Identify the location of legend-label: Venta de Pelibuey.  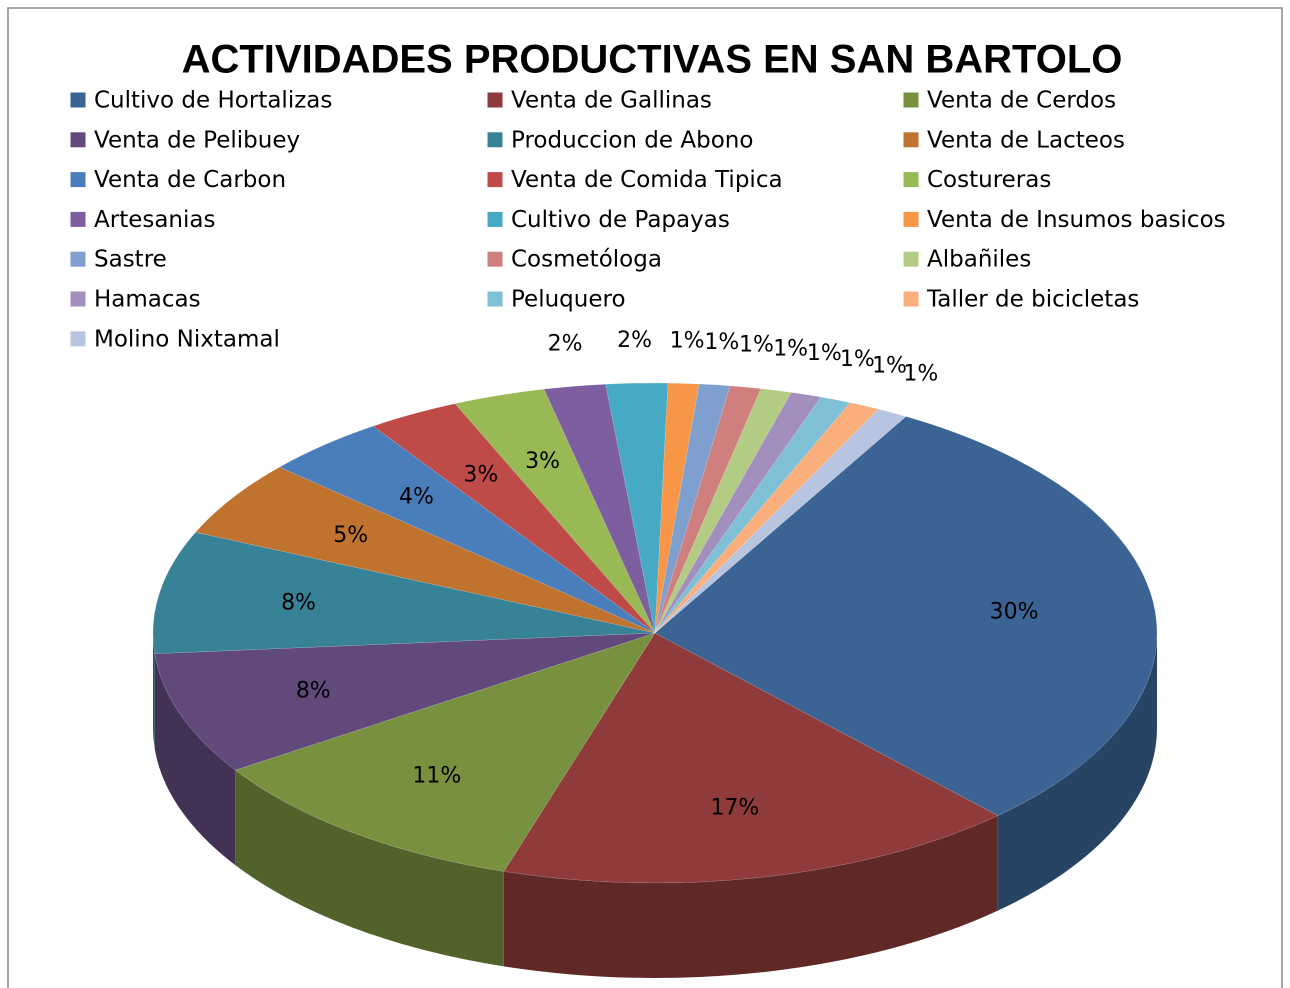
(197, 140).